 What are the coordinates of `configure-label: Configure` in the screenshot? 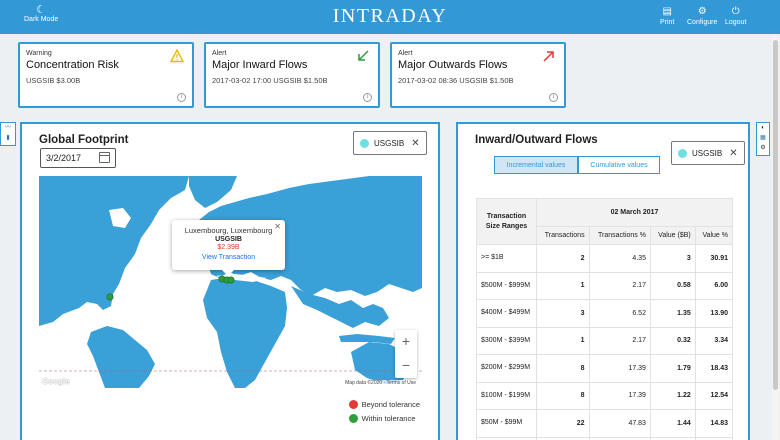 It's located at (702, 22).